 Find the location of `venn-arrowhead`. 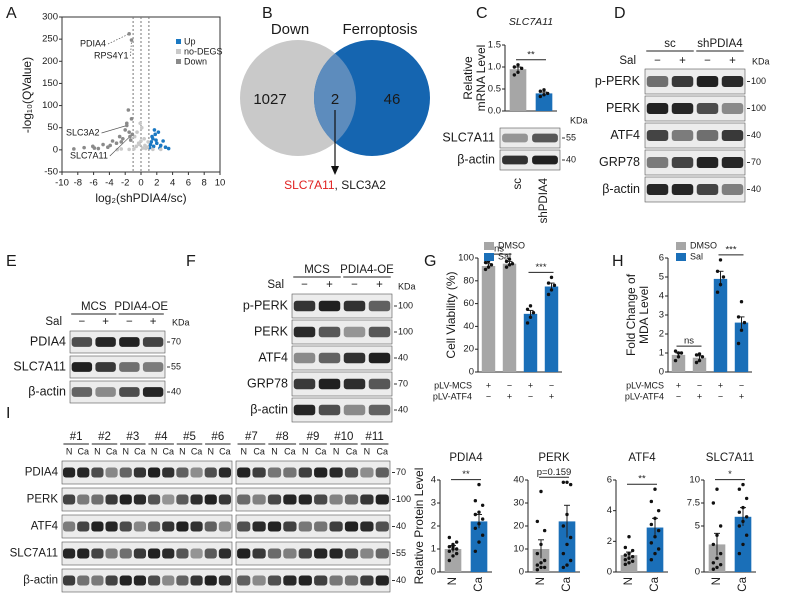

venn-arrowhead is located at coordinates (335, 170).